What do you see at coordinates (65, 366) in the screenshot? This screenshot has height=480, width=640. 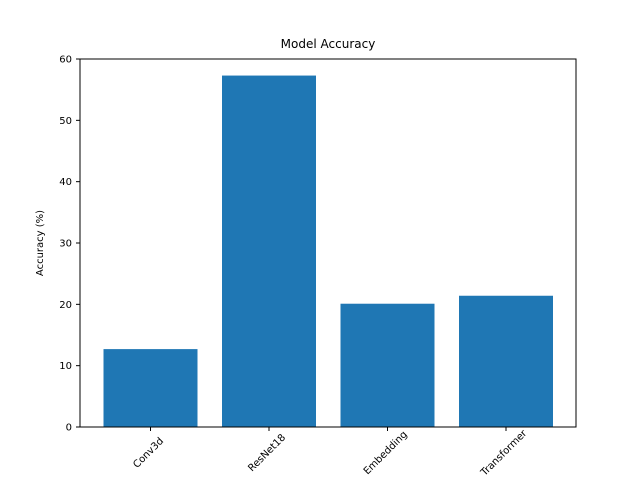 I see `y-tick-label-10: 10` at bounding box center [65, 366].